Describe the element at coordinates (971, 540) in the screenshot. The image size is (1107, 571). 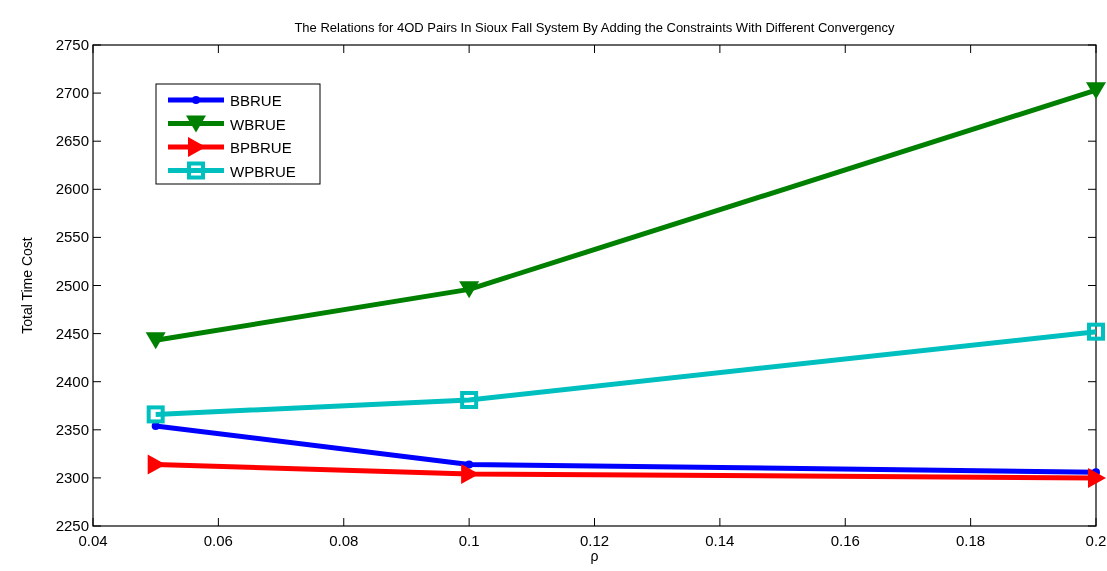
I see `x-tick-label: 0.18` at that location.